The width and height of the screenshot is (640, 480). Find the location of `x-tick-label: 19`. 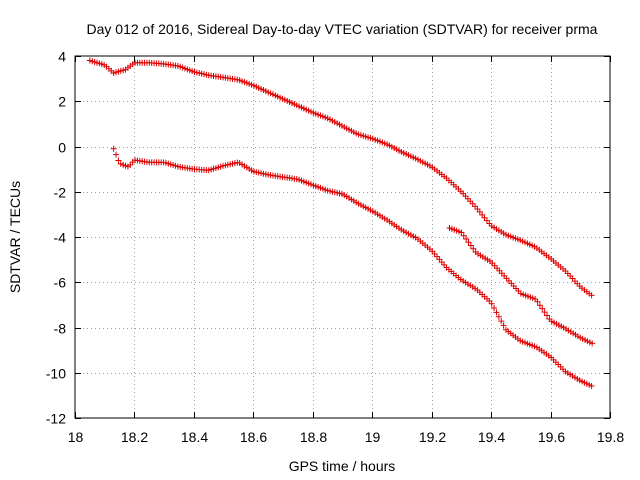

x-tick-label: 19 is located at coordinates (373, 437).